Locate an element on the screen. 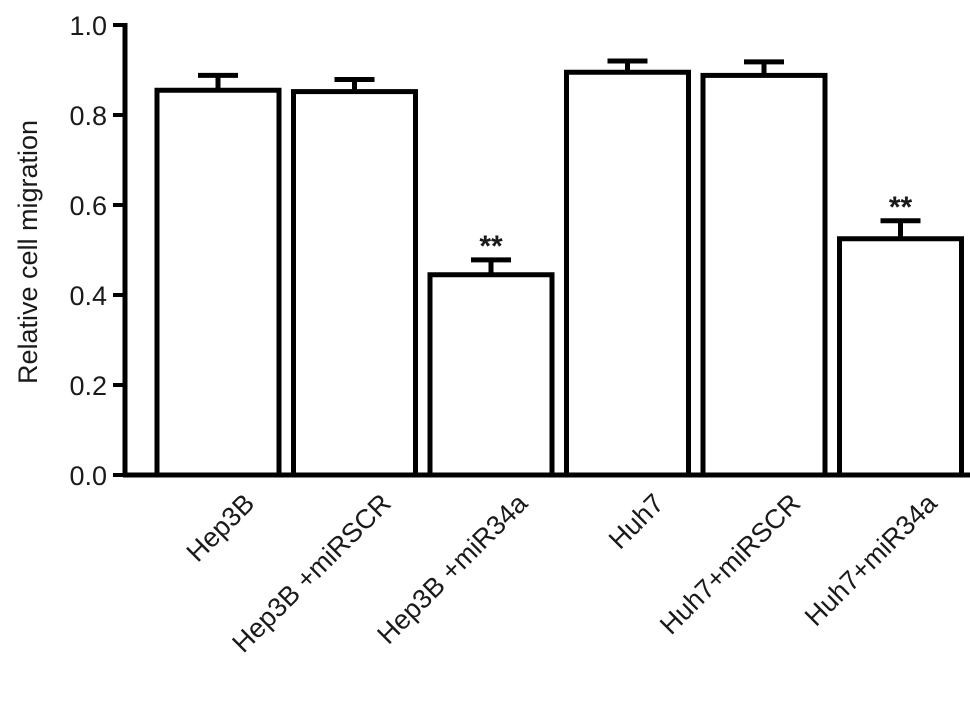 The width and height of the screenshot is (970, 713). y-tick-label: 0.0 is located at coordinates (88, 476).